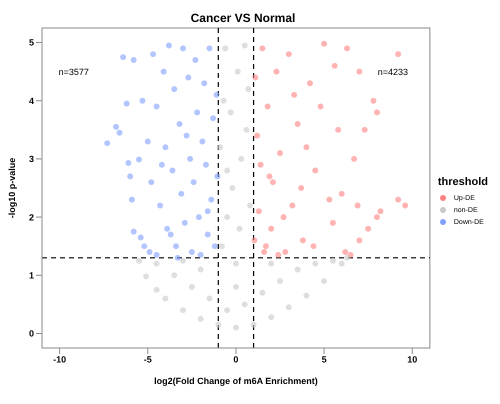 The height and width of the screenshot is (404, 500). What do you see at coordinates (31, 275) in the screenshot?
I see `y-tick-label: 1` at bounding box center [31, 275].